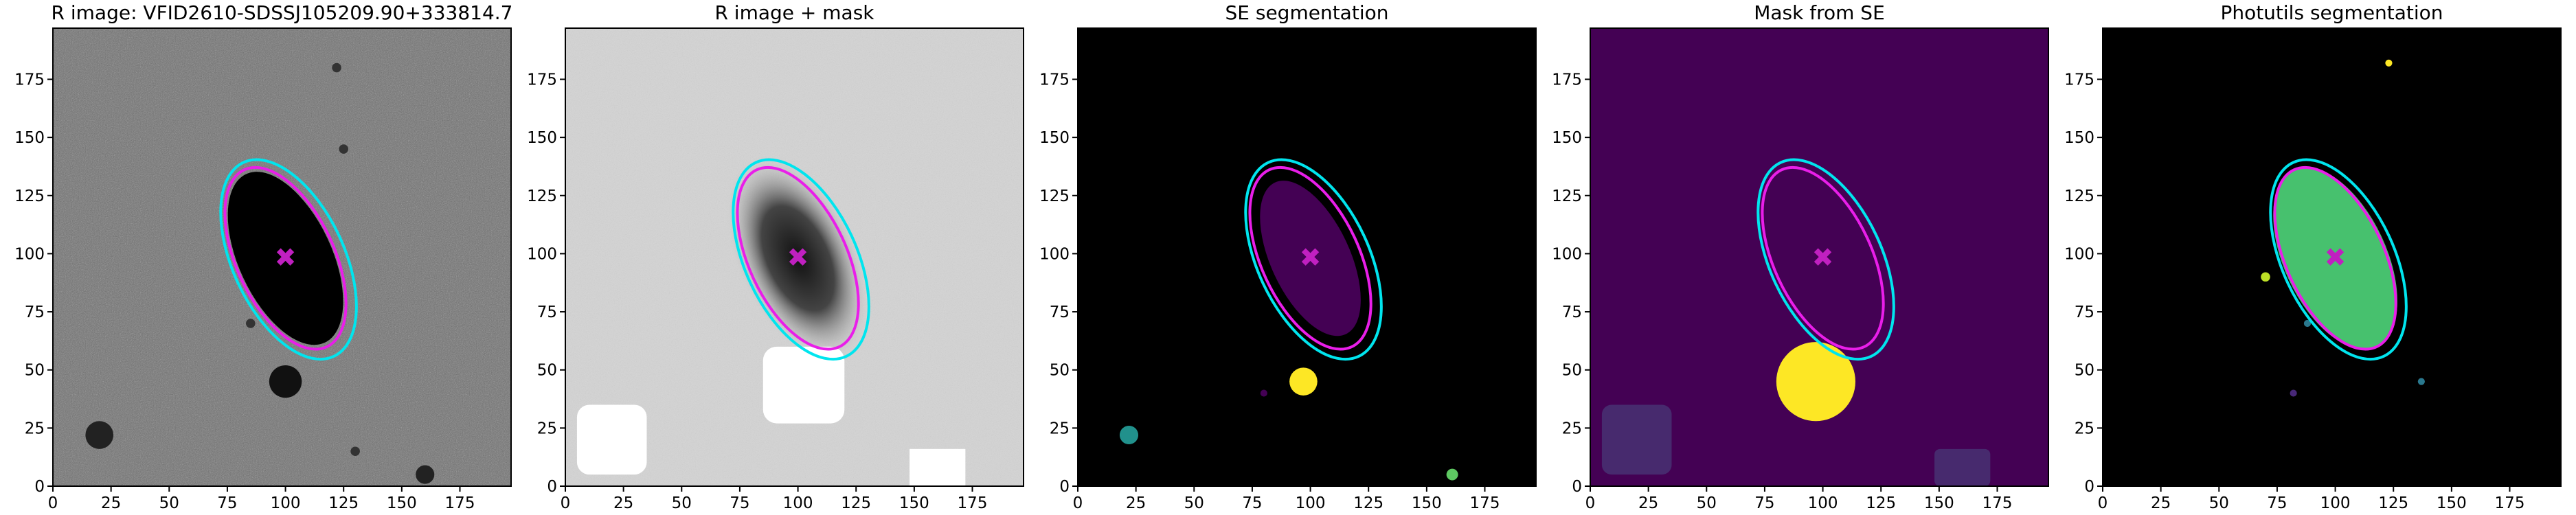  What do you see at coordinates (1307, 12) in the screenshot?
I see `panel-title: SE segmentation` at bounding box center [1307, 12].